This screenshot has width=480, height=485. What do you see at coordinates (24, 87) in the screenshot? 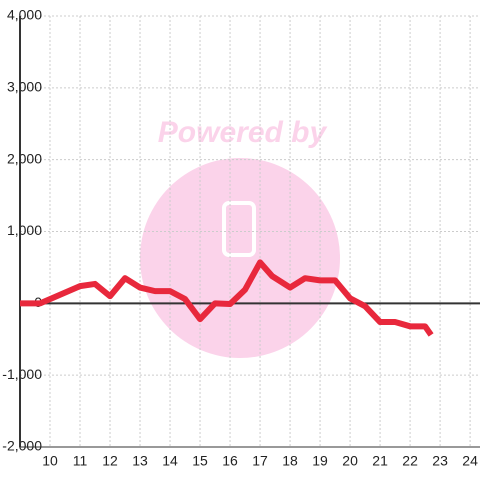
I see `y-tick-label: 3,000` at bounding box center [24, 87].